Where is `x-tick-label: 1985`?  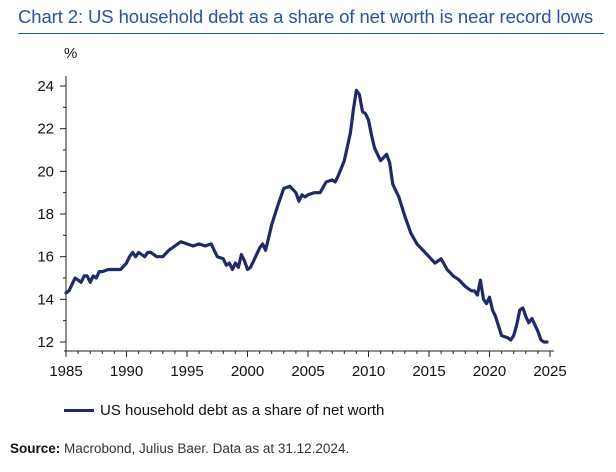
x-tick-label: 1985 is located at coordinates (65, 371).